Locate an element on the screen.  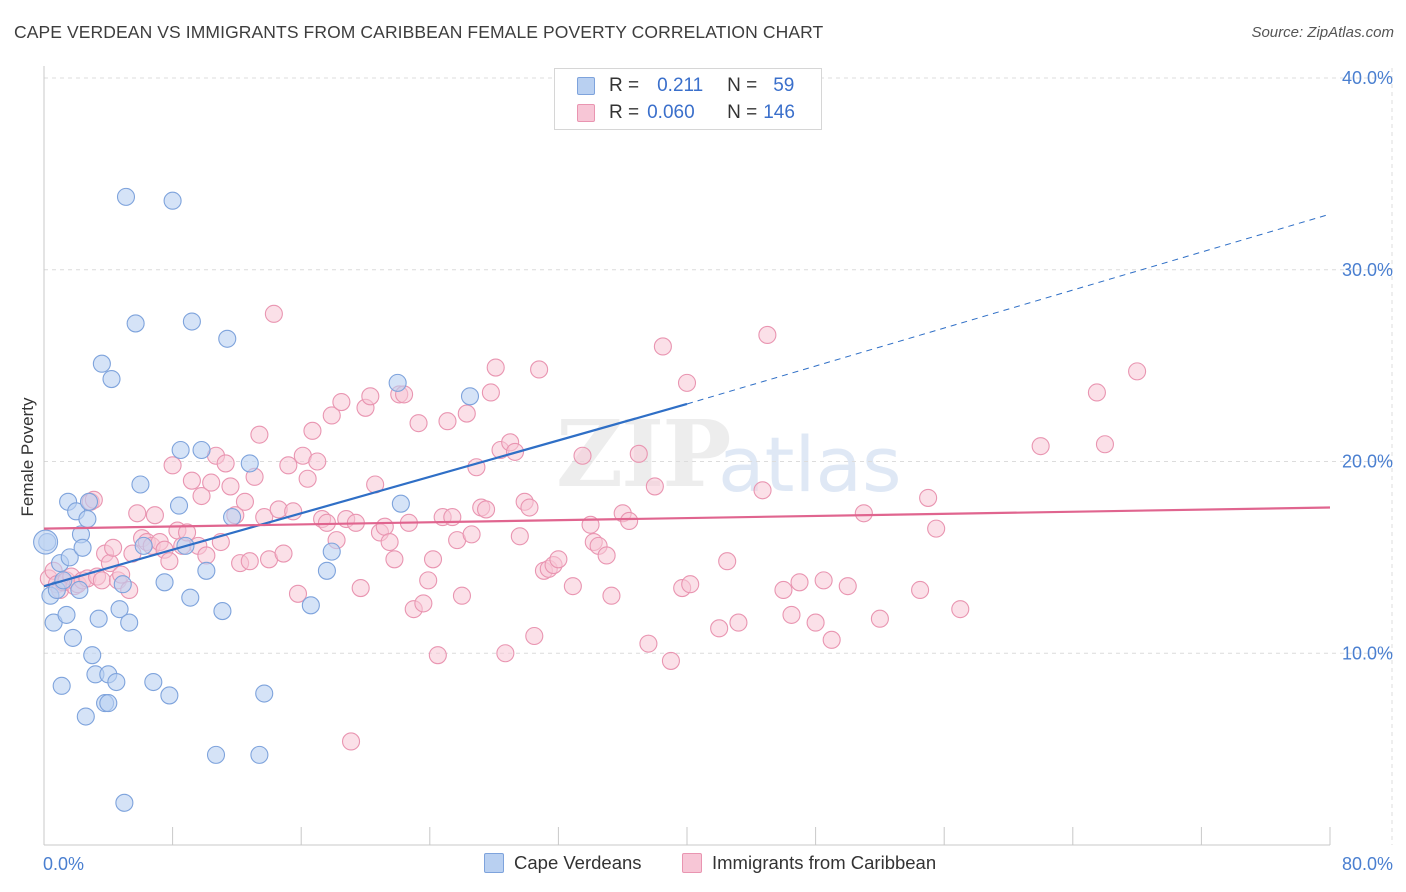
bottom-legend-label: Immigrants from Caribbean is located at coordinates (824, 862).